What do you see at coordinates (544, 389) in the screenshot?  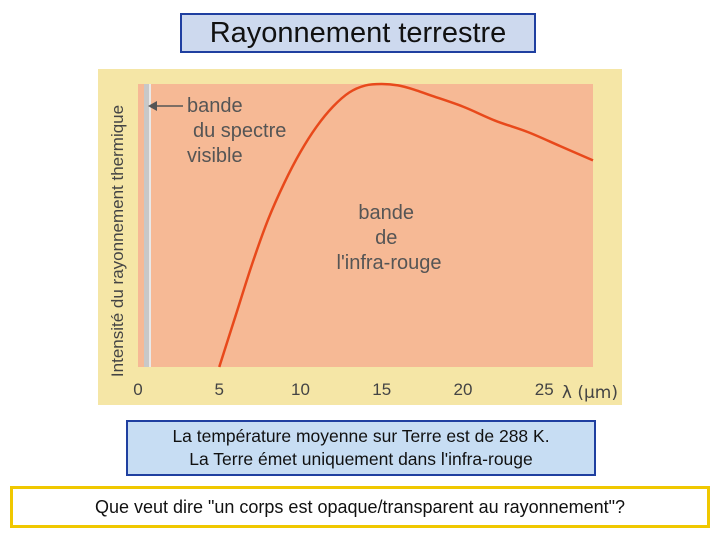 I see `x-tick-label: 25` at bounding box center [544, 389].